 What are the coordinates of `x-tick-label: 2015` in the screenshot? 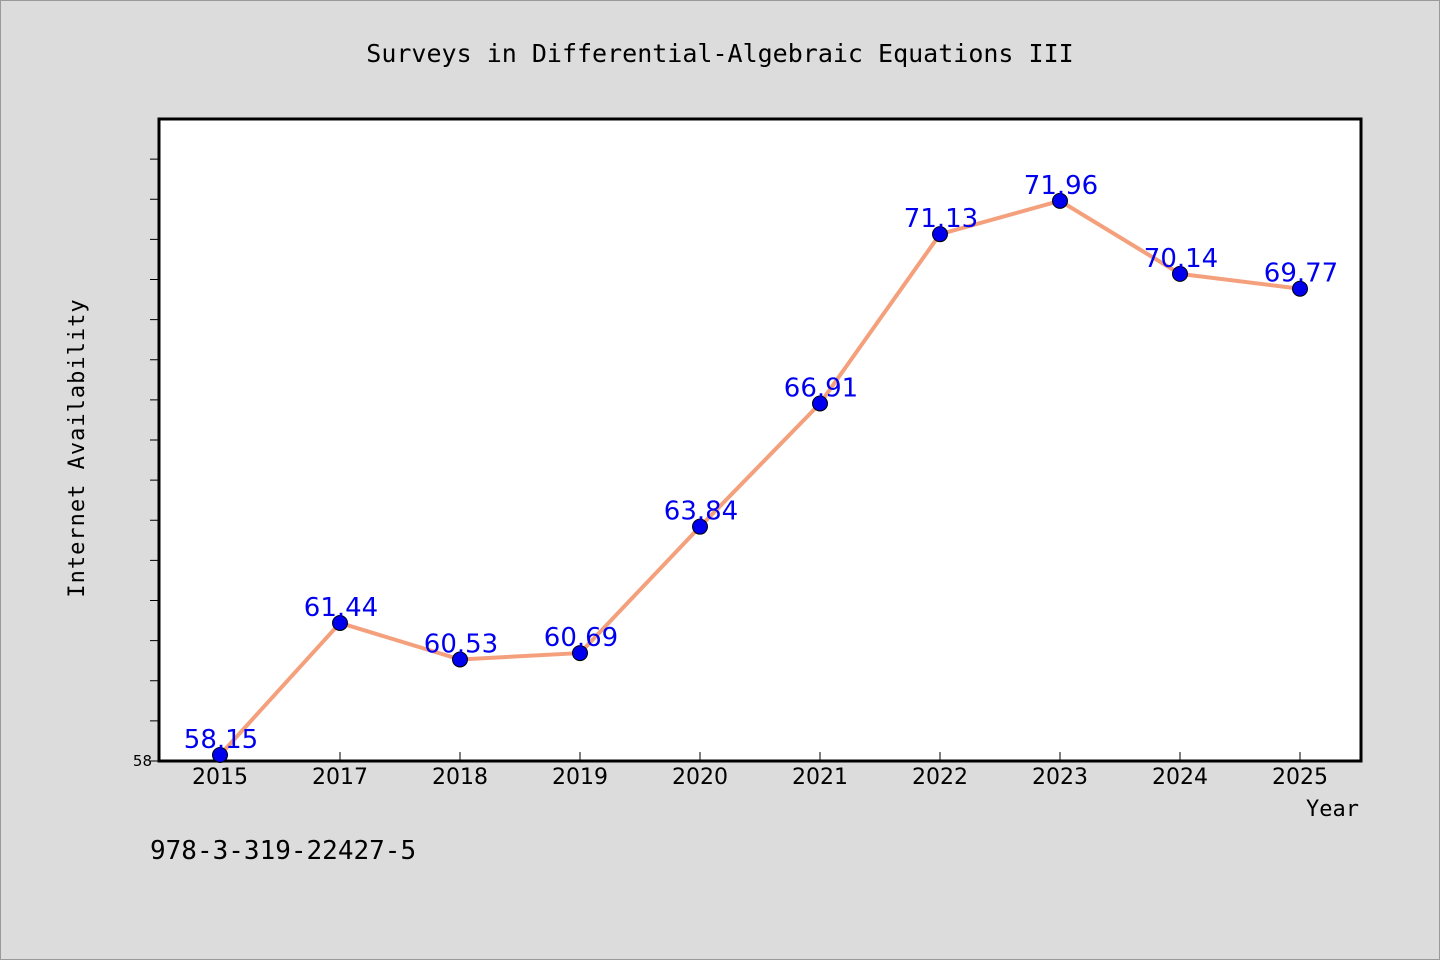 It's located at (220, 777).